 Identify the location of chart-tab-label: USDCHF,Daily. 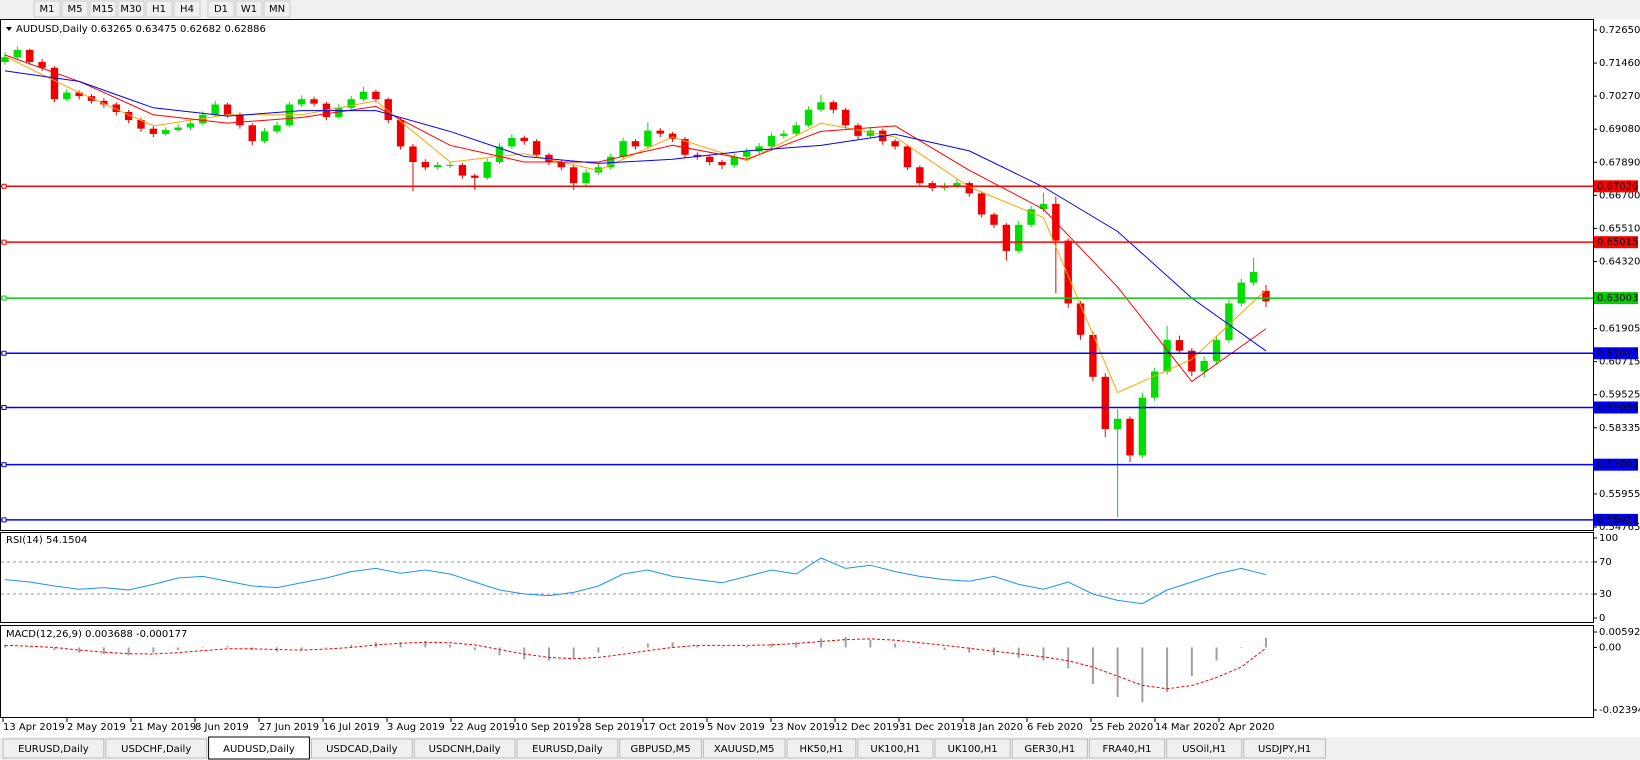
(156, 749).